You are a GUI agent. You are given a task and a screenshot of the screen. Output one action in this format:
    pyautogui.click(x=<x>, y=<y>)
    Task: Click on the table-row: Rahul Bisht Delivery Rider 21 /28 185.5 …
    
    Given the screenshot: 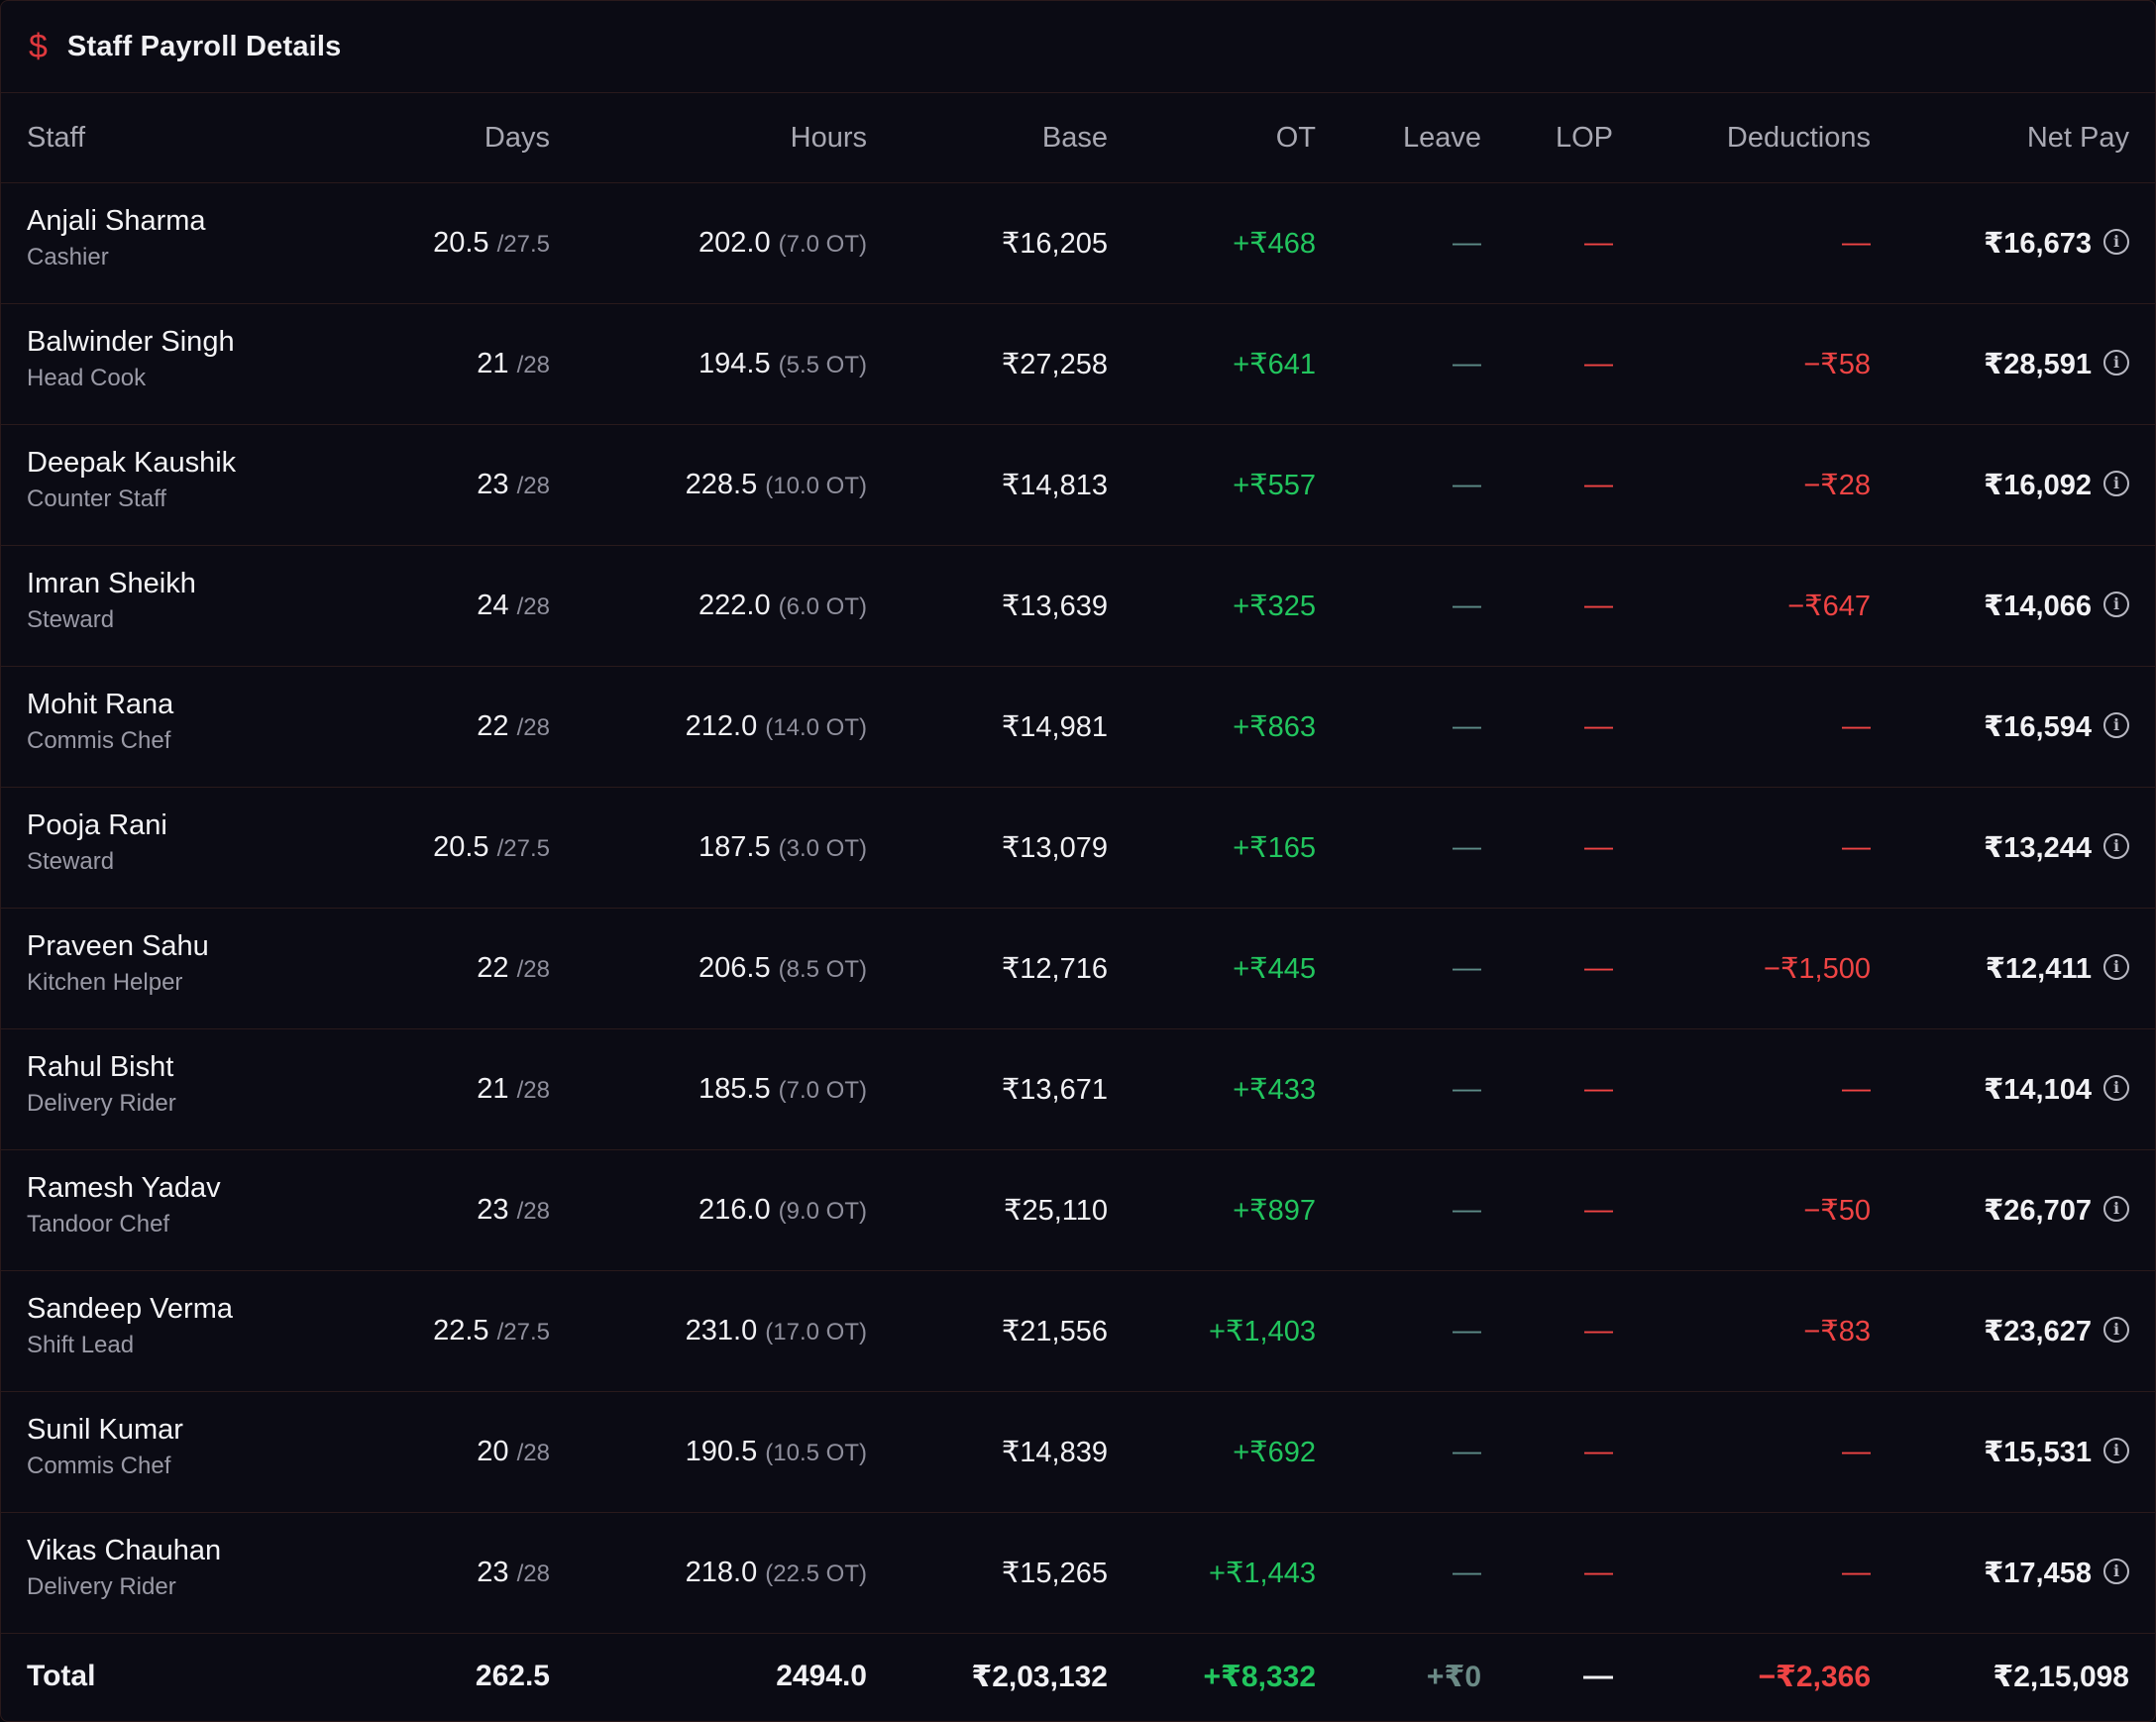 What is the action you would take?
    pyautogui.click(x=1078, y=1089)
    